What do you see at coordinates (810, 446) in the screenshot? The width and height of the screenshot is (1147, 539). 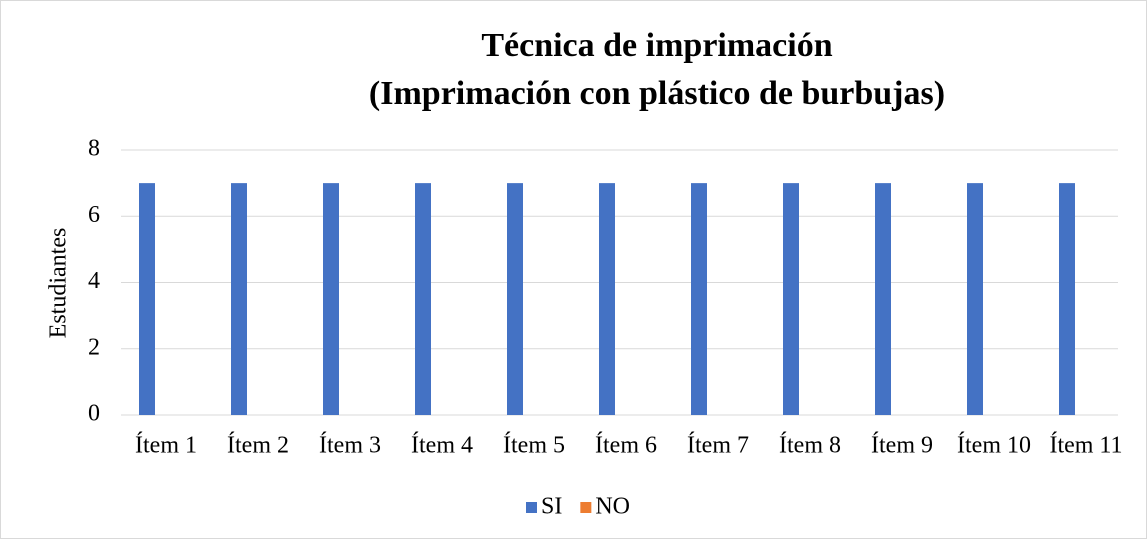 I see `x-tick-label: Ítem 8` at bounding box center [810, 446].